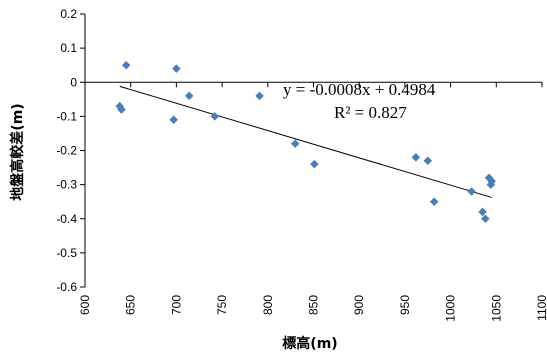  Describe the element at coordinates (66, 287) in the screenshot. I see `y-tick-label: -0.6` at that location.